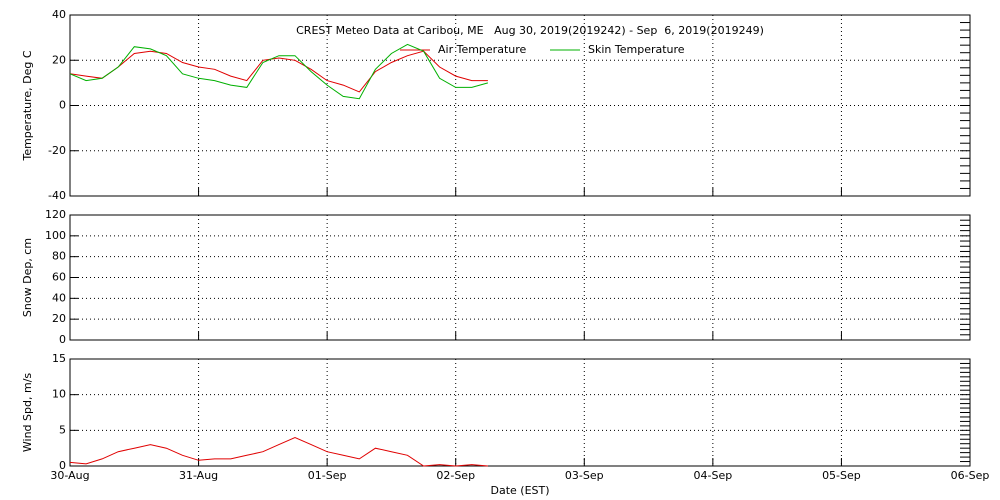 The width and height of the screenshot is (1000, 500). Describe the element at coordinates (59, 394) in the screenshot. I see `y-tick-label: 10` at that location.